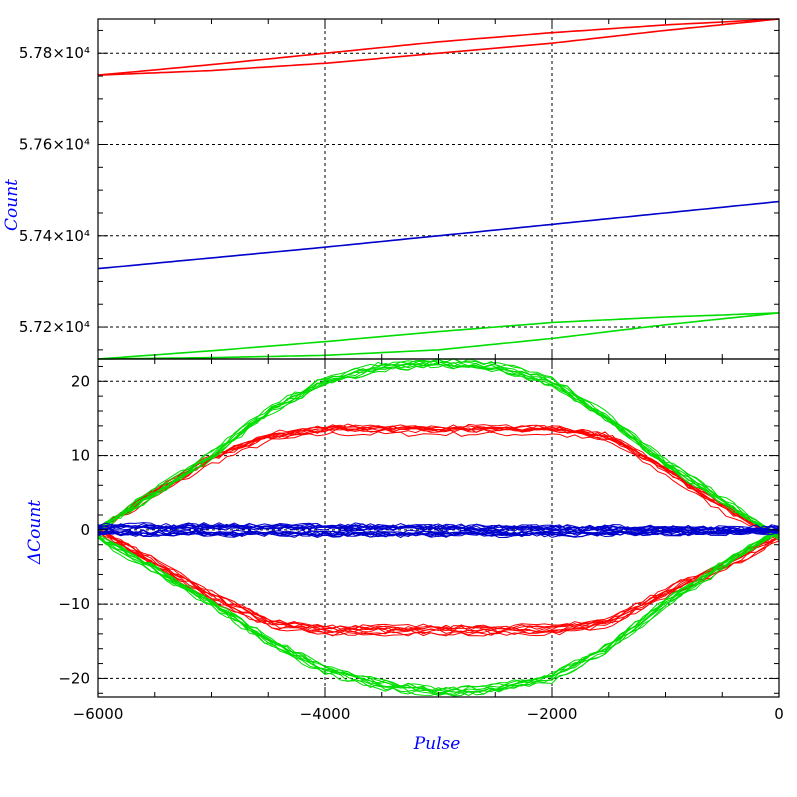 The height and width of the screenshot is (797, 797). I want to click on x-tick-label: 0, so click(779, 714).